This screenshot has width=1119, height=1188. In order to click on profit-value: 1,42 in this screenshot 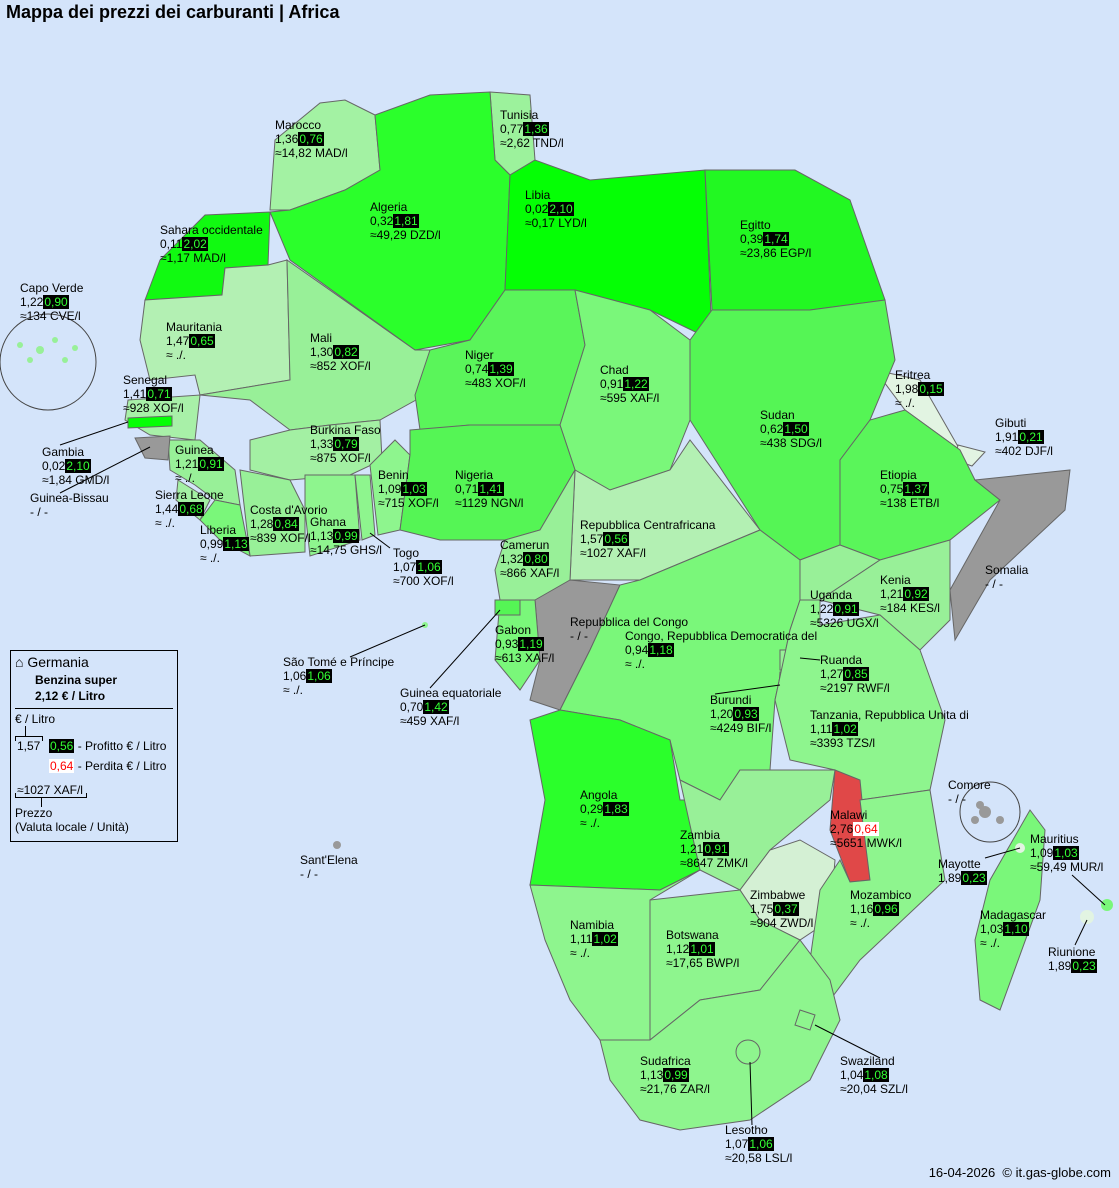, I will do `click(436, 707)`.